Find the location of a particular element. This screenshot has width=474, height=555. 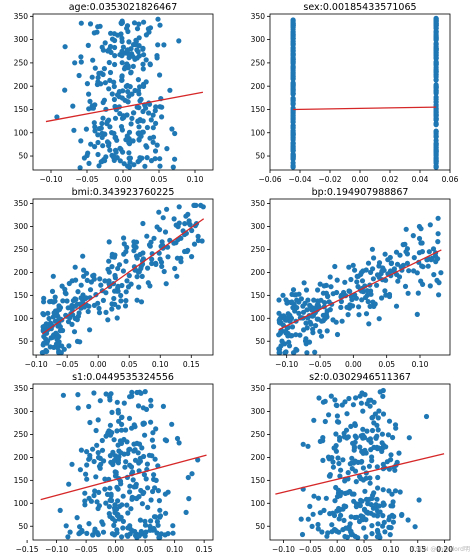

y-tick-label: 350 is located at coordinates (258, 203).